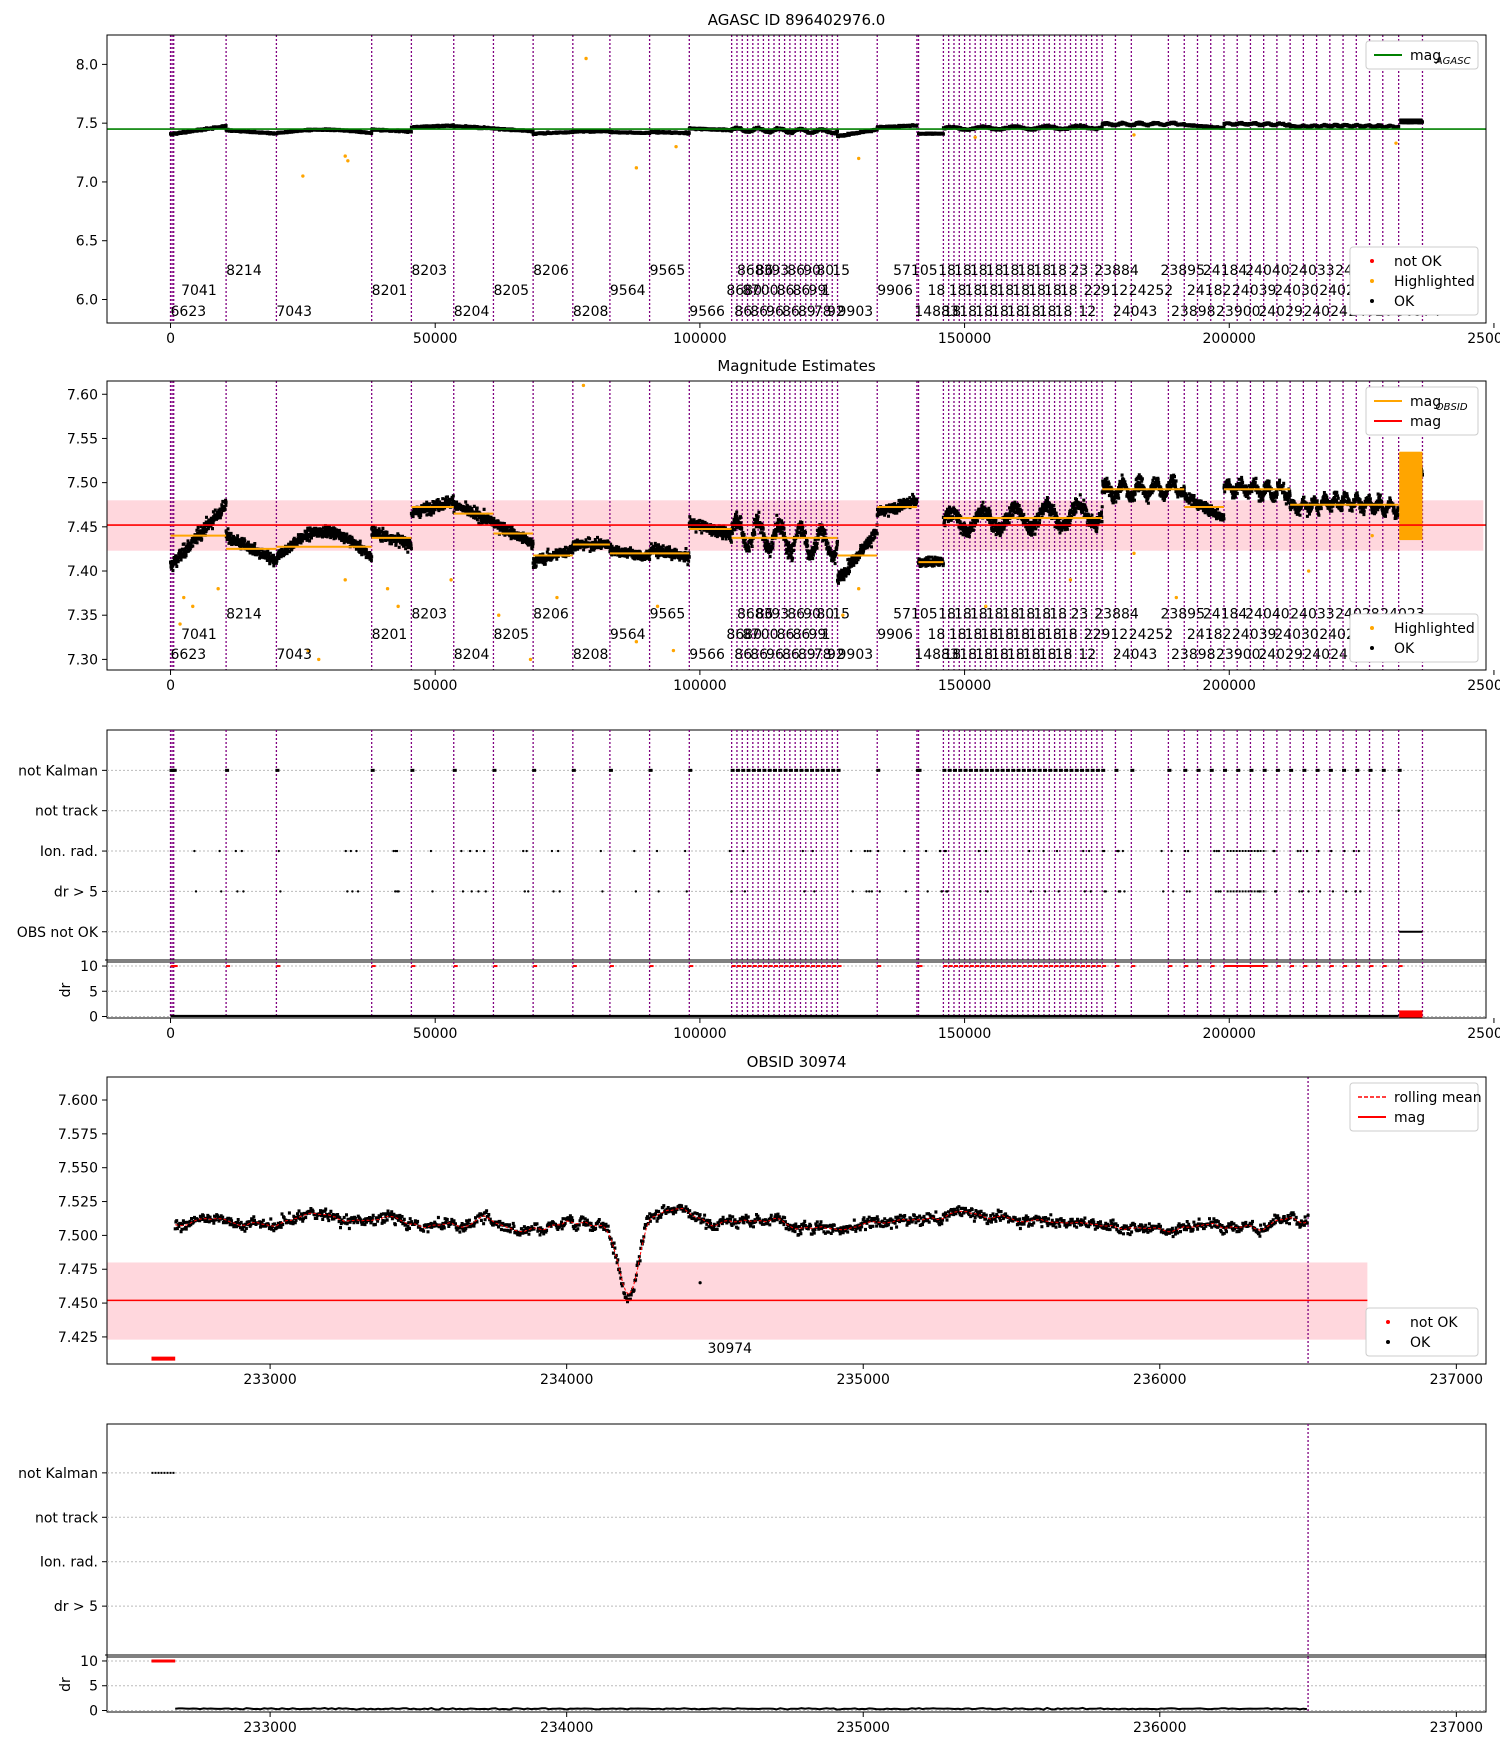  What do you see at coordinates (1267, 271) in the screenshot?
I see `obsid-label: 24040` at bounding box center [1267, 271].